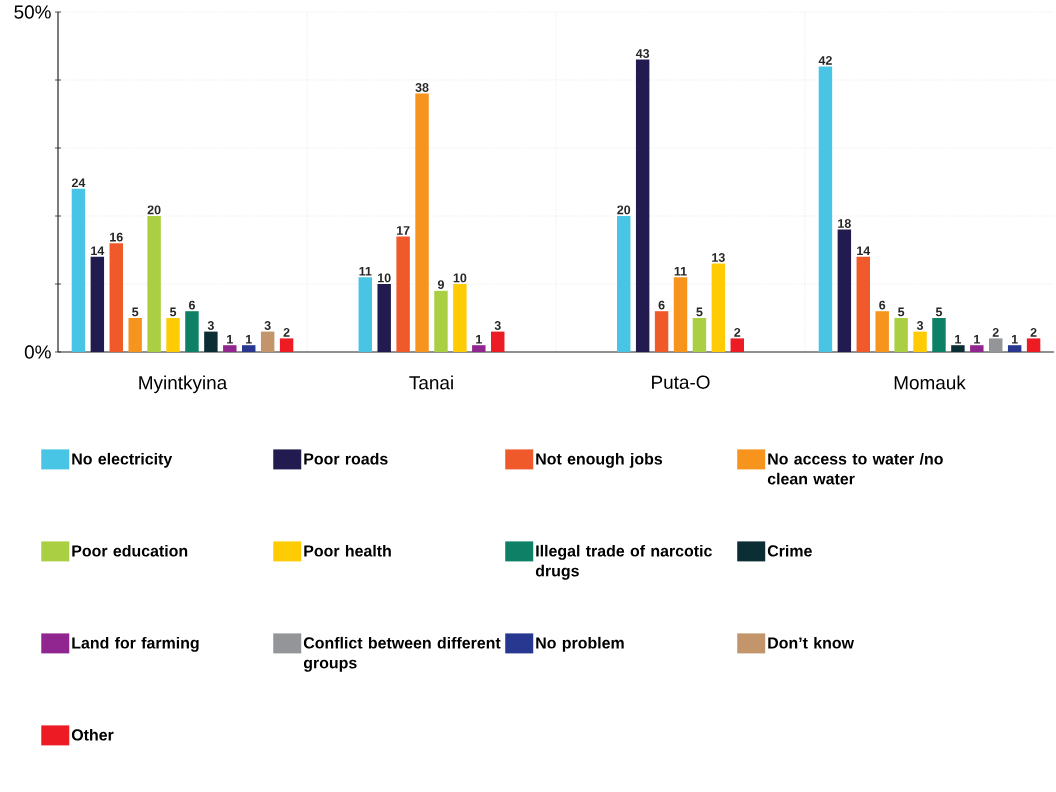 The height and width of the screenshot is (792, 1056). What do you see at coordinates (789, 550) in the screenshot?
I see `legend-label: Crime` at bounding box center [789, 550].